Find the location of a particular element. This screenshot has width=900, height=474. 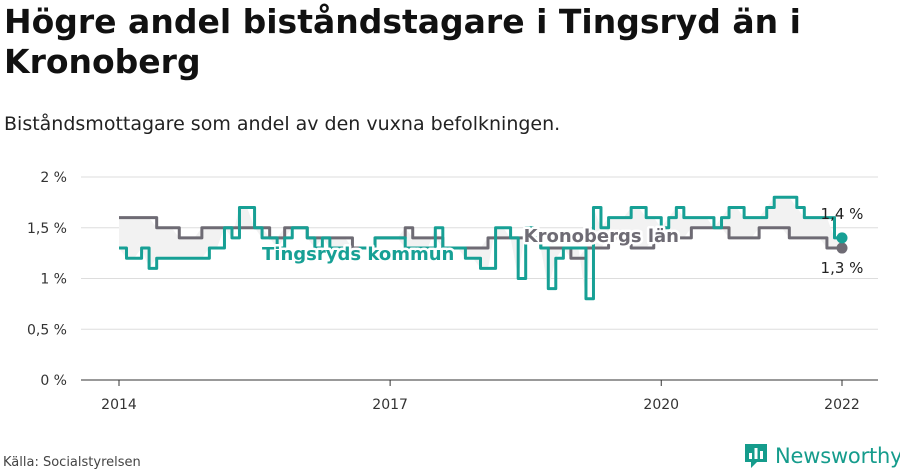

kronobergs-lan-label: Kronobergs län is located at coordinates (601, 236).